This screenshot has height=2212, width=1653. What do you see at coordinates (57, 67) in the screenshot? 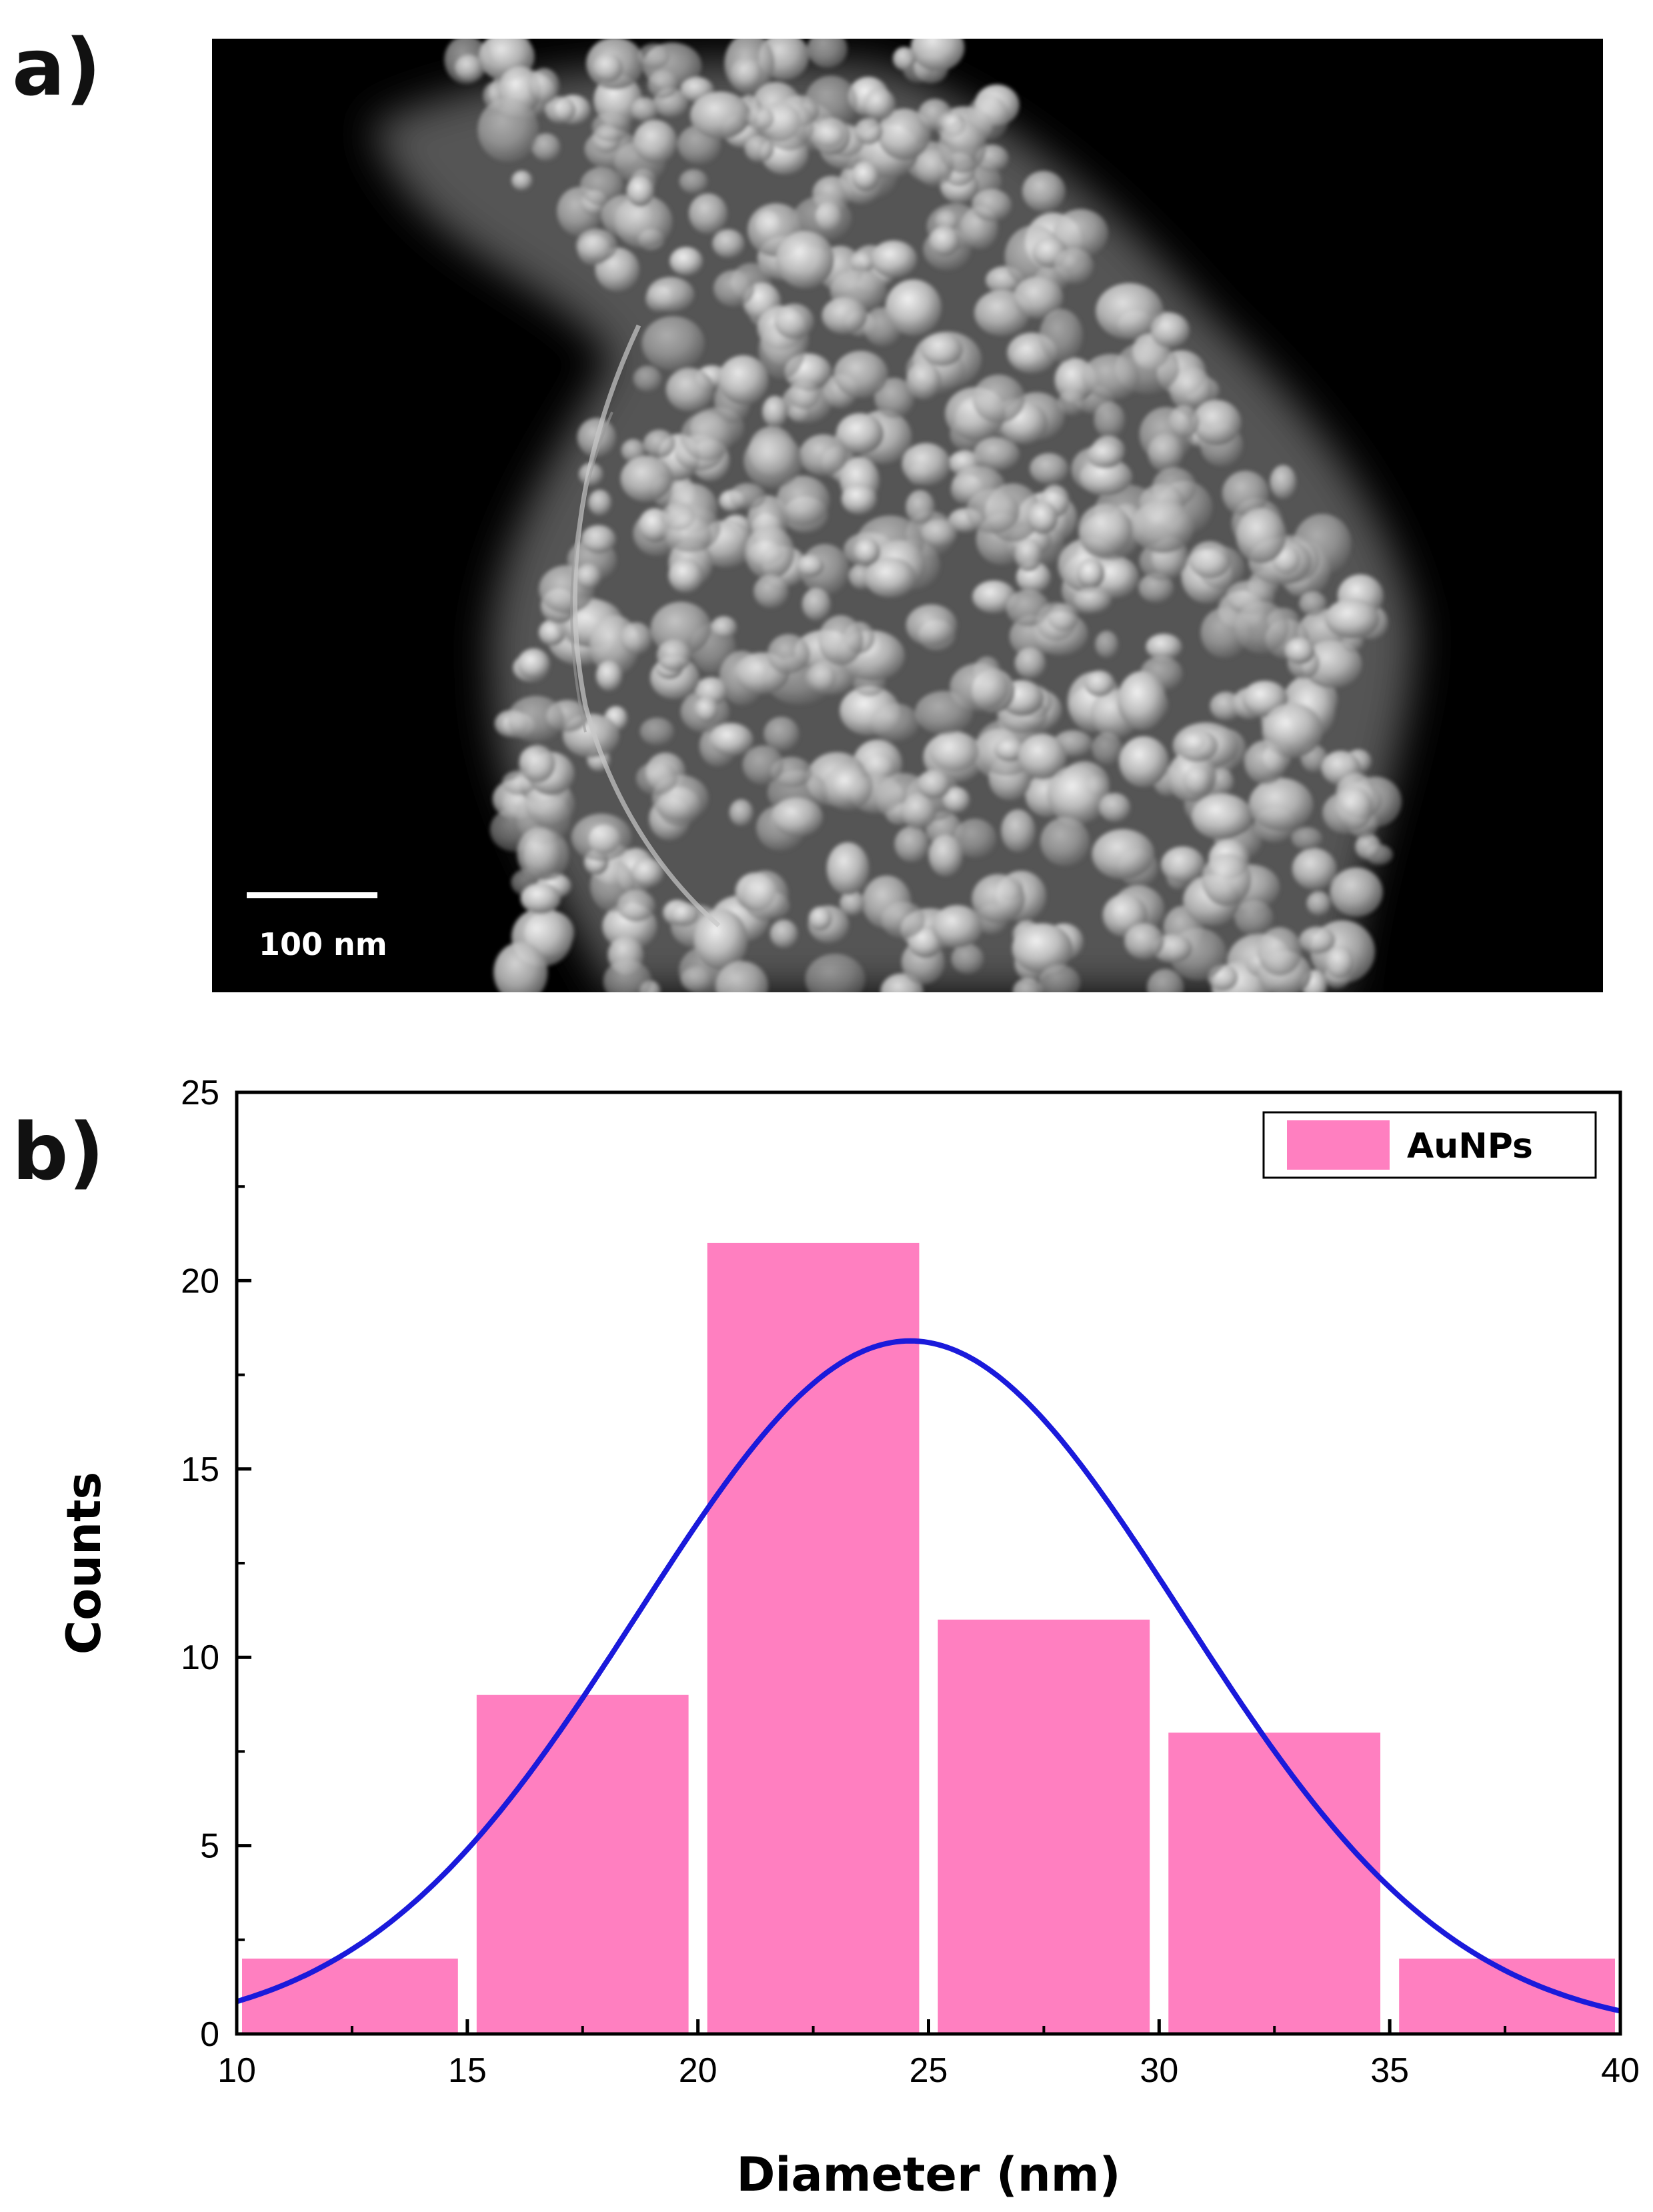
I see `panel-a-label: a)` at bounding box center [57, 67].